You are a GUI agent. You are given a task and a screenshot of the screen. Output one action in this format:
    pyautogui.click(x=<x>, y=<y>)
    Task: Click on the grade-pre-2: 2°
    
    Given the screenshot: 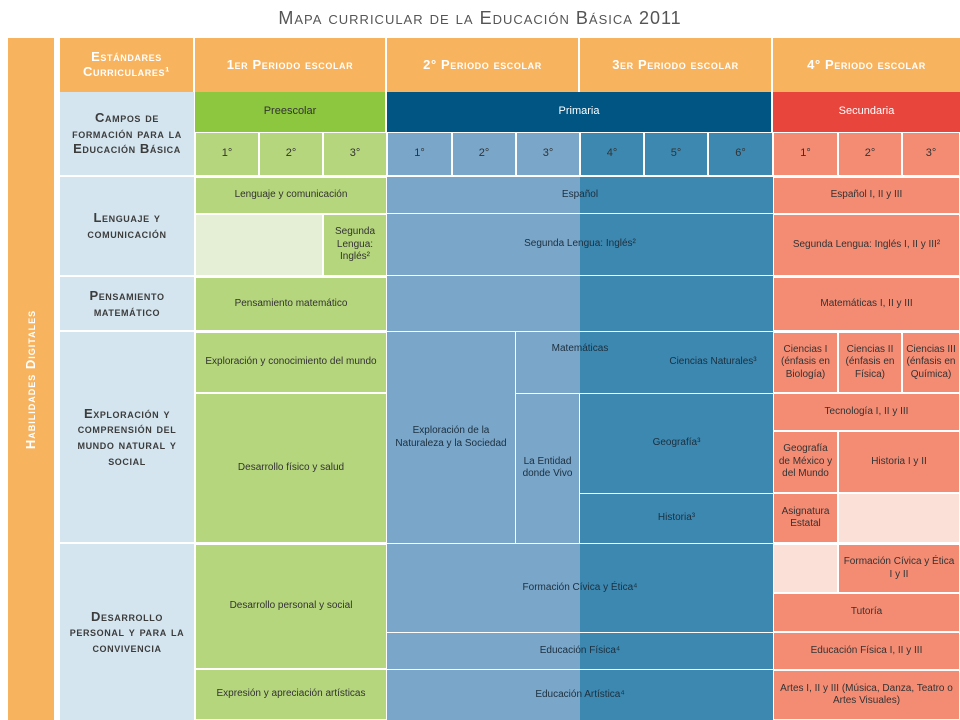 What is the action you would take?
    pyautogui.click(x=291, y=154)
    